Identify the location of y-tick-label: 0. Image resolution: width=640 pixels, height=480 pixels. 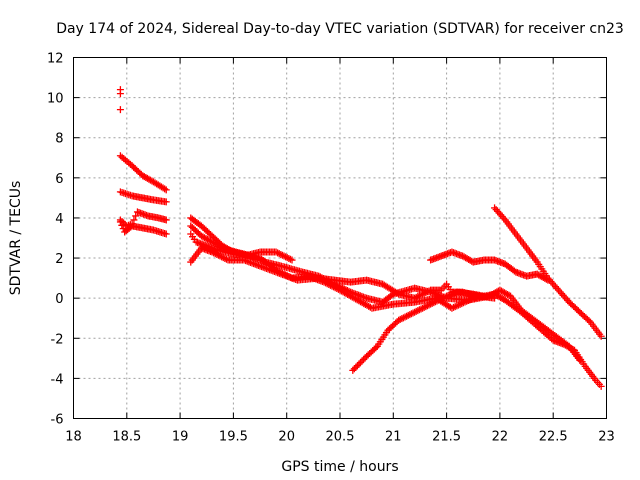
(59, 299).